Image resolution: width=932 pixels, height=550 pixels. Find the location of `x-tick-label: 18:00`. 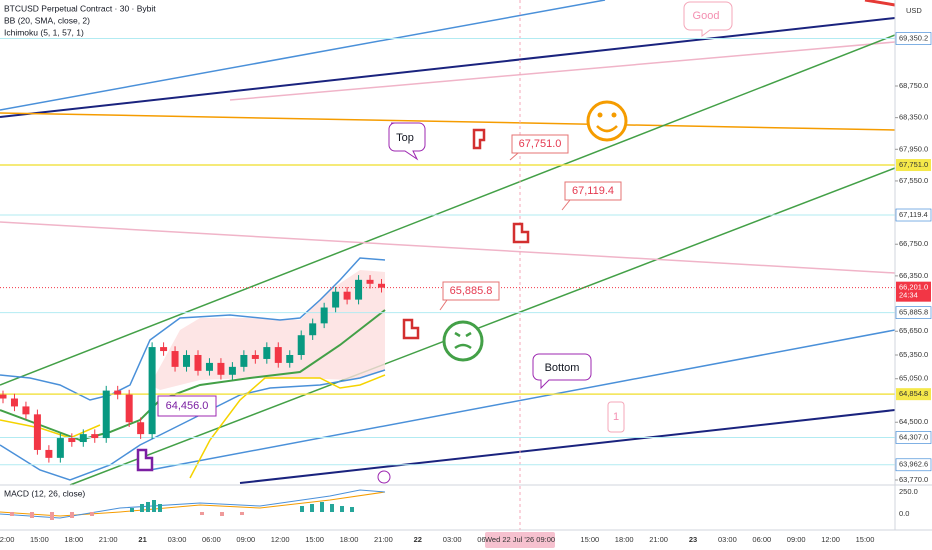

x-tick-label: 18:00 is located at coordinates (349, 539).